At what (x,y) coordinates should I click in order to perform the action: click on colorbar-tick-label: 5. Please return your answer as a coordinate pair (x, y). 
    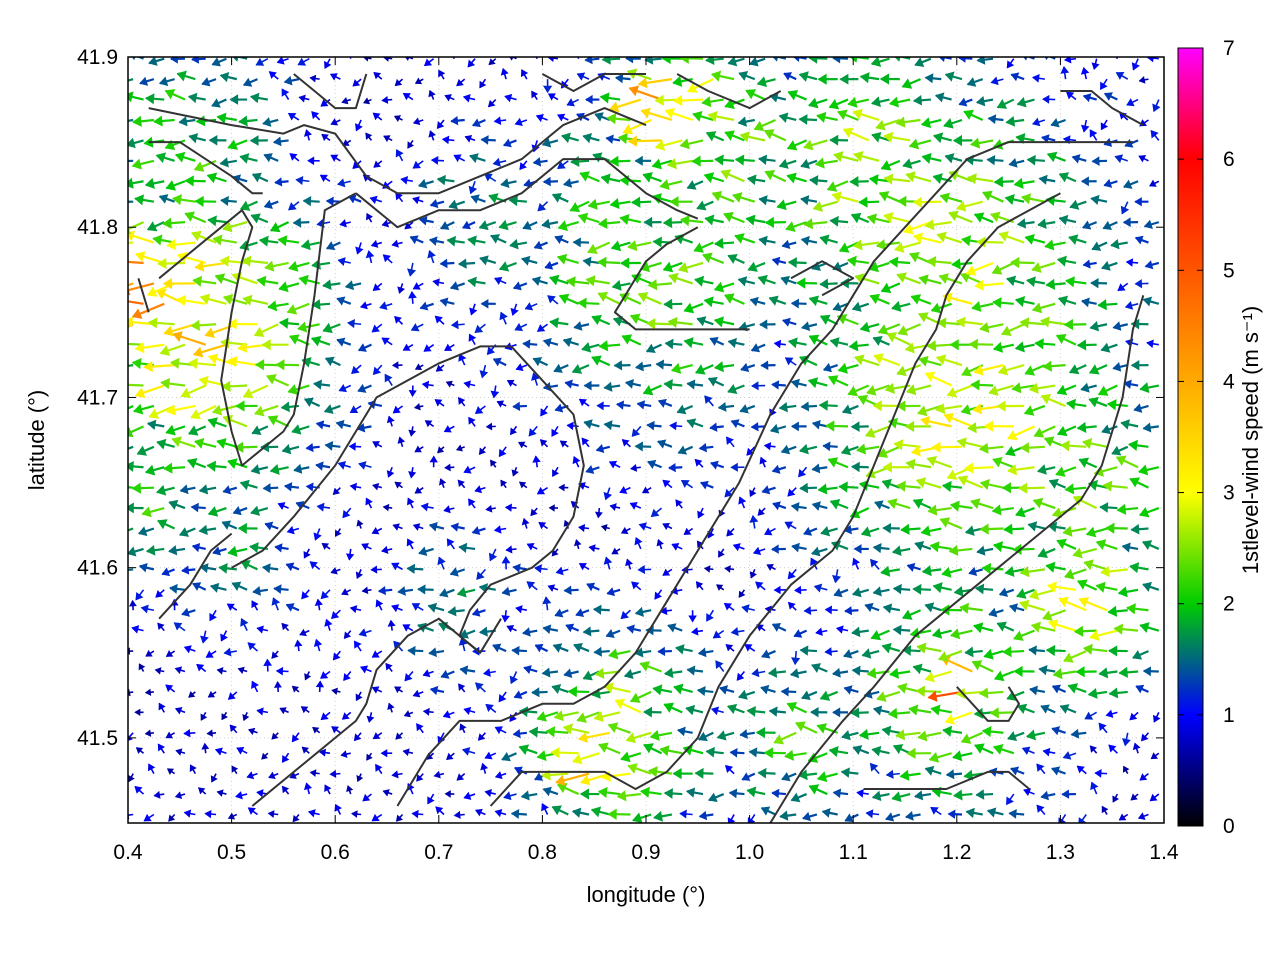
    Looking at the image, I should click on (1229, 270).